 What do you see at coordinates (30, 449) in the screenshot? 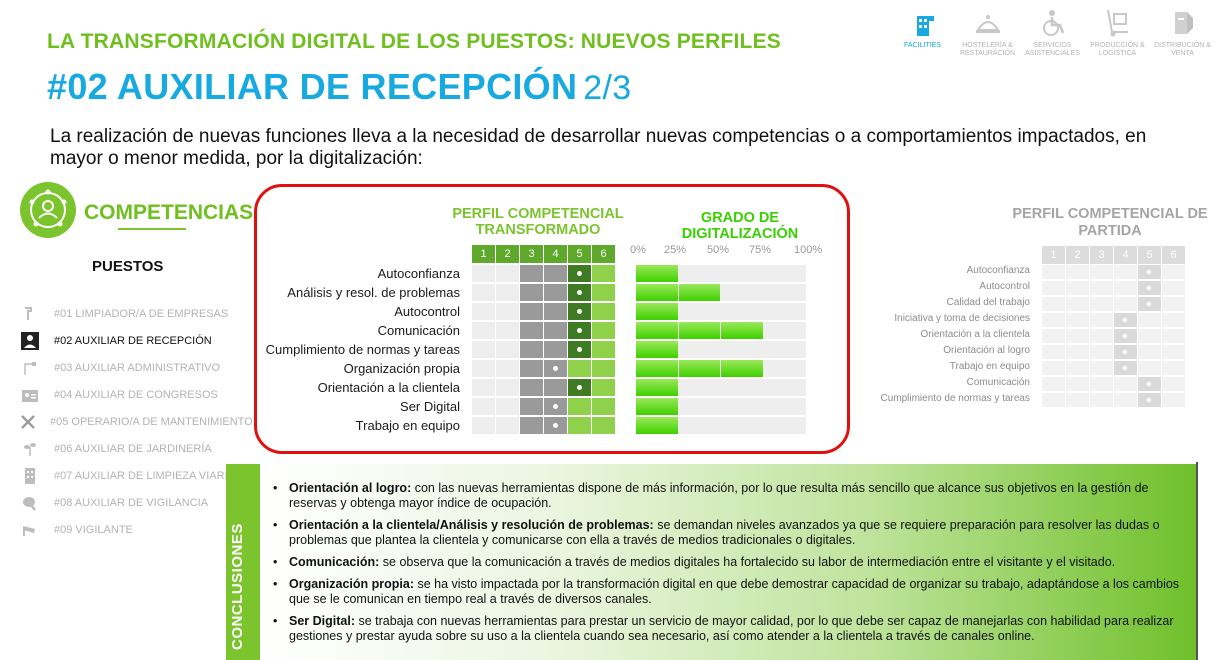
I see `plant-icon` at bounding box center [30, 449].